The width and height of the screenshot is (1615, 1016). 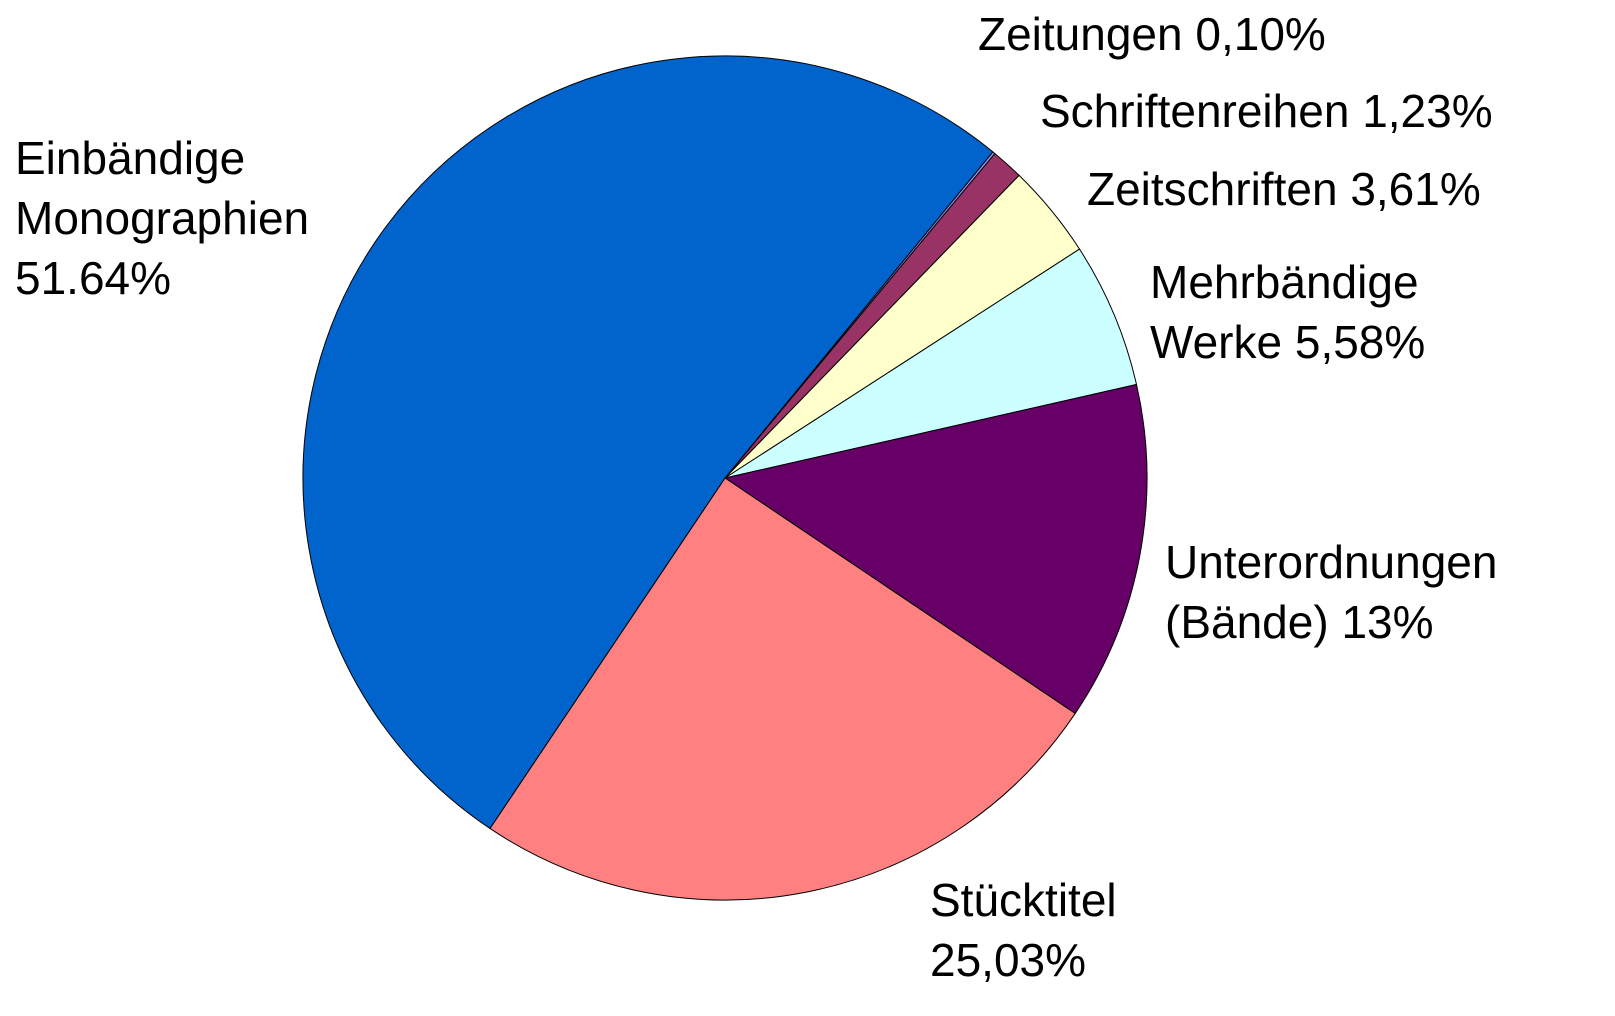 What do you see at coordinates (1008, 960) in the screenshot?
I see `value-label: 25,03%` at bounding box center [1008, 960].